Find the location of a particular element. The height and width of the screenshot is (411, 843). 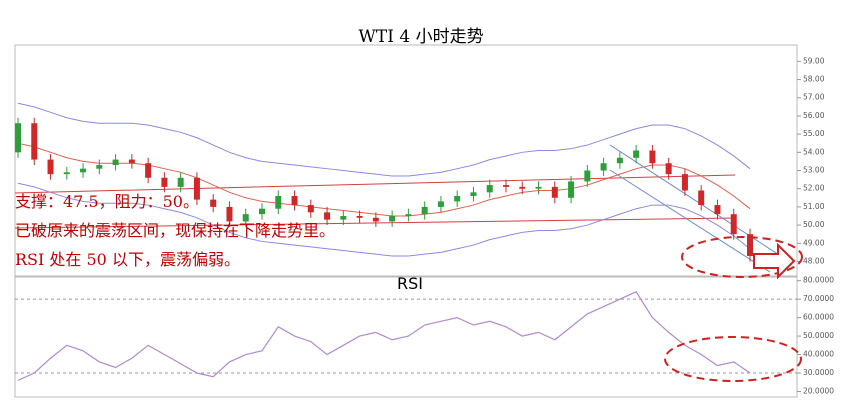

y-tick-label: 40.0000 is located at coordinates (818, 354).